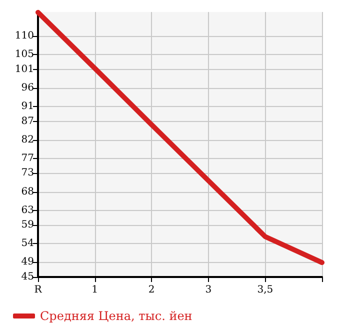  What do you see at coordinates (27, 277) in the screenshot?
I see `y-tick-label: 45` at bounding box center [27, 277].